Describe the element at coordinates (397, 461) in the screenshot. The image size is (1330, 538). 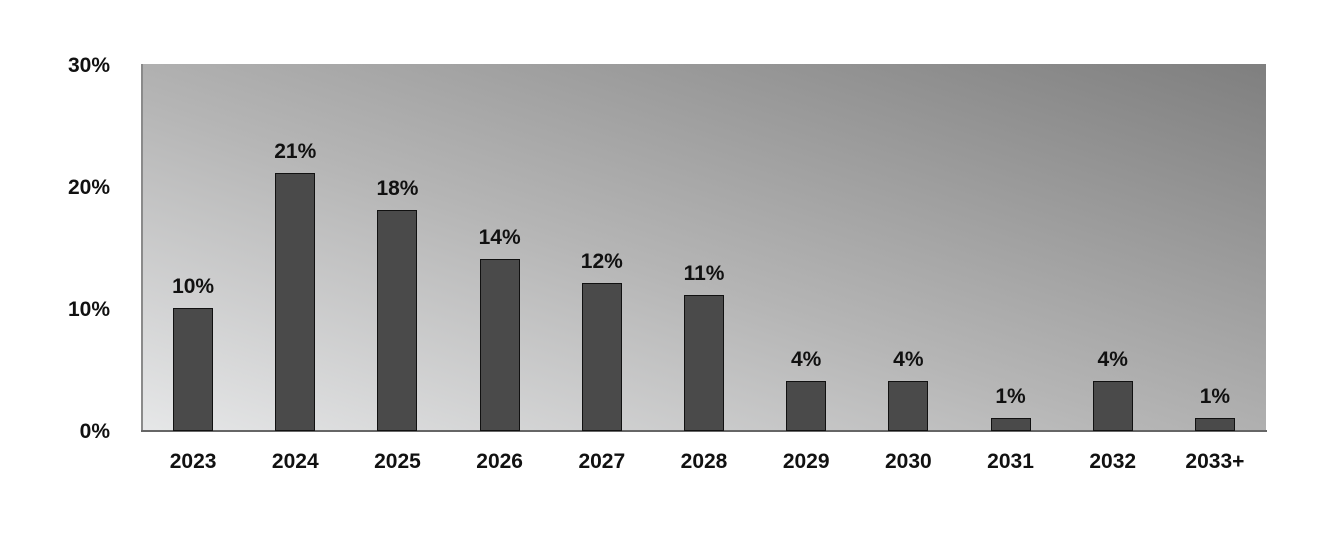
I see `x-tick-2025: 2025` at that location.